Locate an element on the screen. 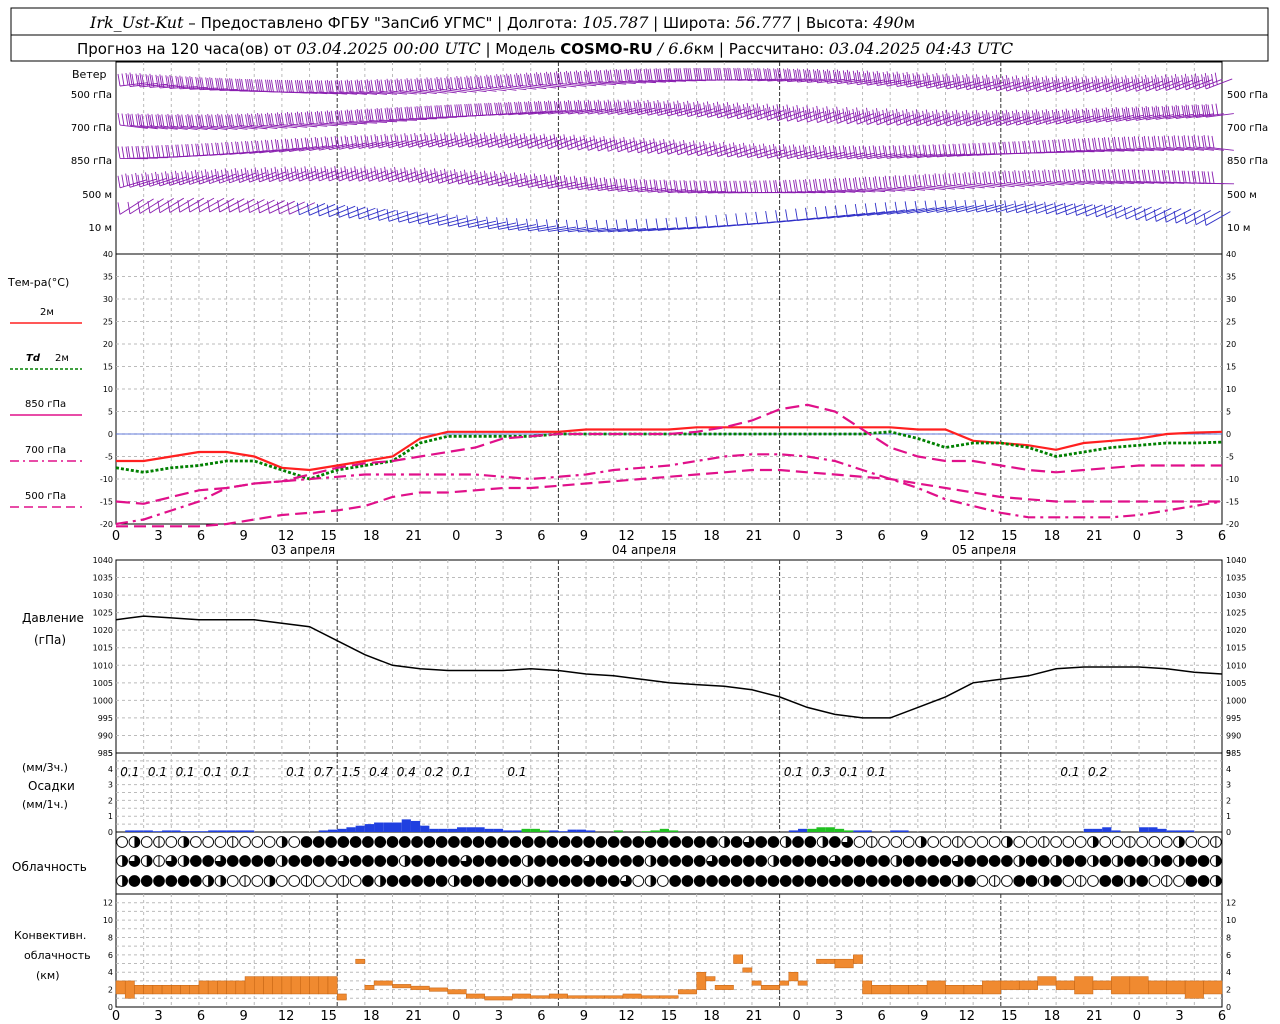  legend-700-label: 700 гПа is located at coordinates (45, 450).